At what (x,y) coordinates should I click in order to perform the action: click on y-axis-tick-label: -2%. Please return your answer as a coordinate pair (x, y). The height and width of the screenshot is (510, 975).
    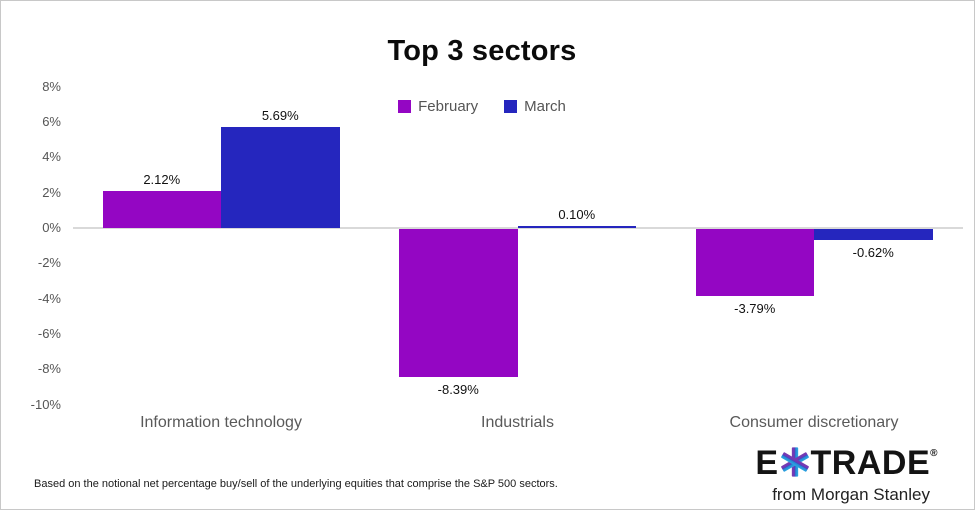
    Looking at the image, I should click on (49, 263).